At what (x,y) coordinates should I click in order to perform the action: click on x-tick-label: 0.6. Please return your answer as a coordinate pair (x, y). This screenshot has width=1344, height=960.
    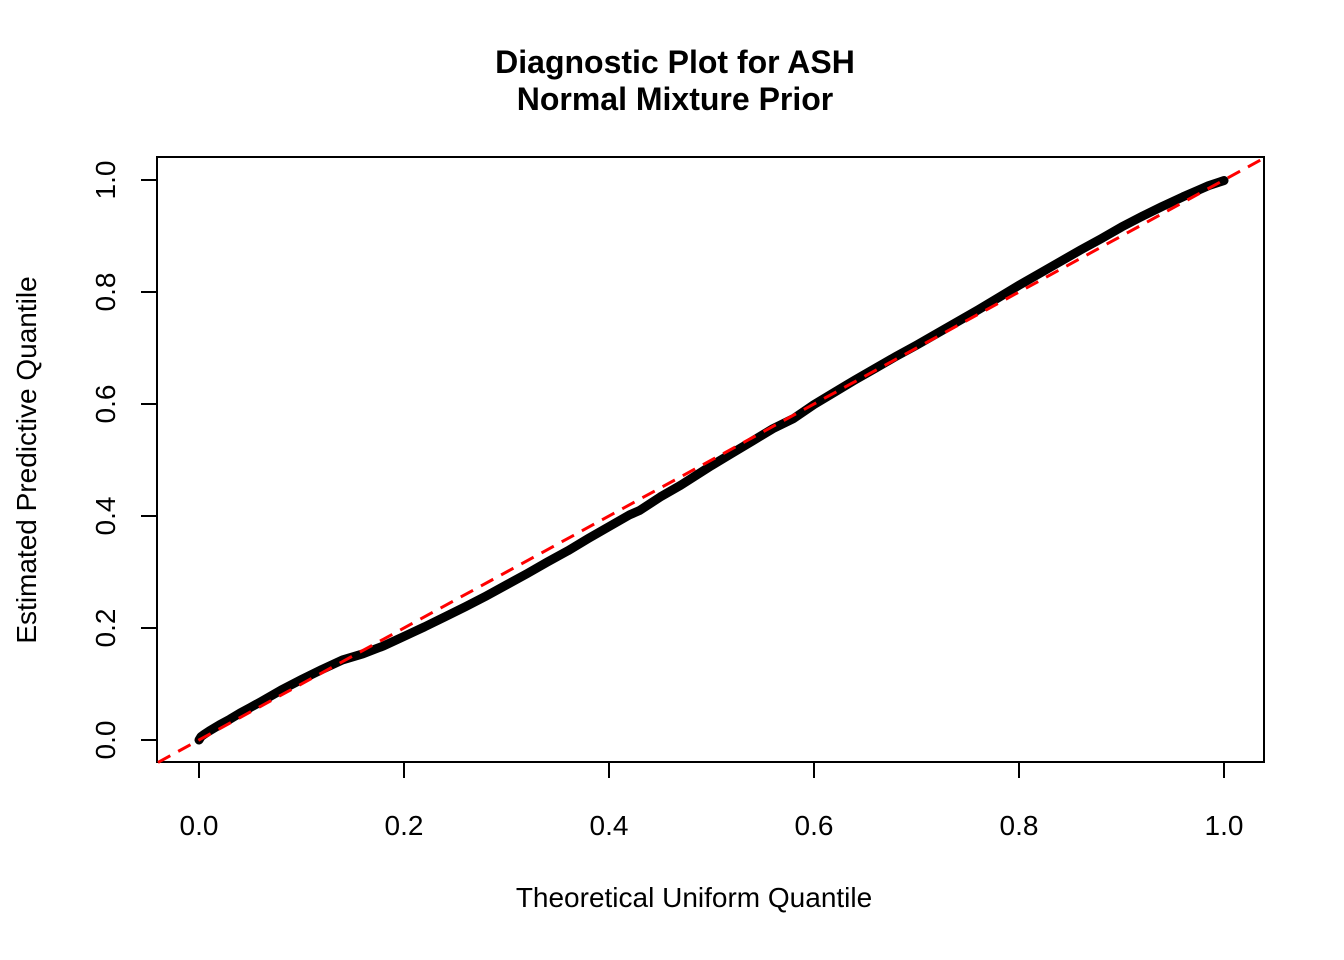
    Looking at the image, I should click on (814, 825).